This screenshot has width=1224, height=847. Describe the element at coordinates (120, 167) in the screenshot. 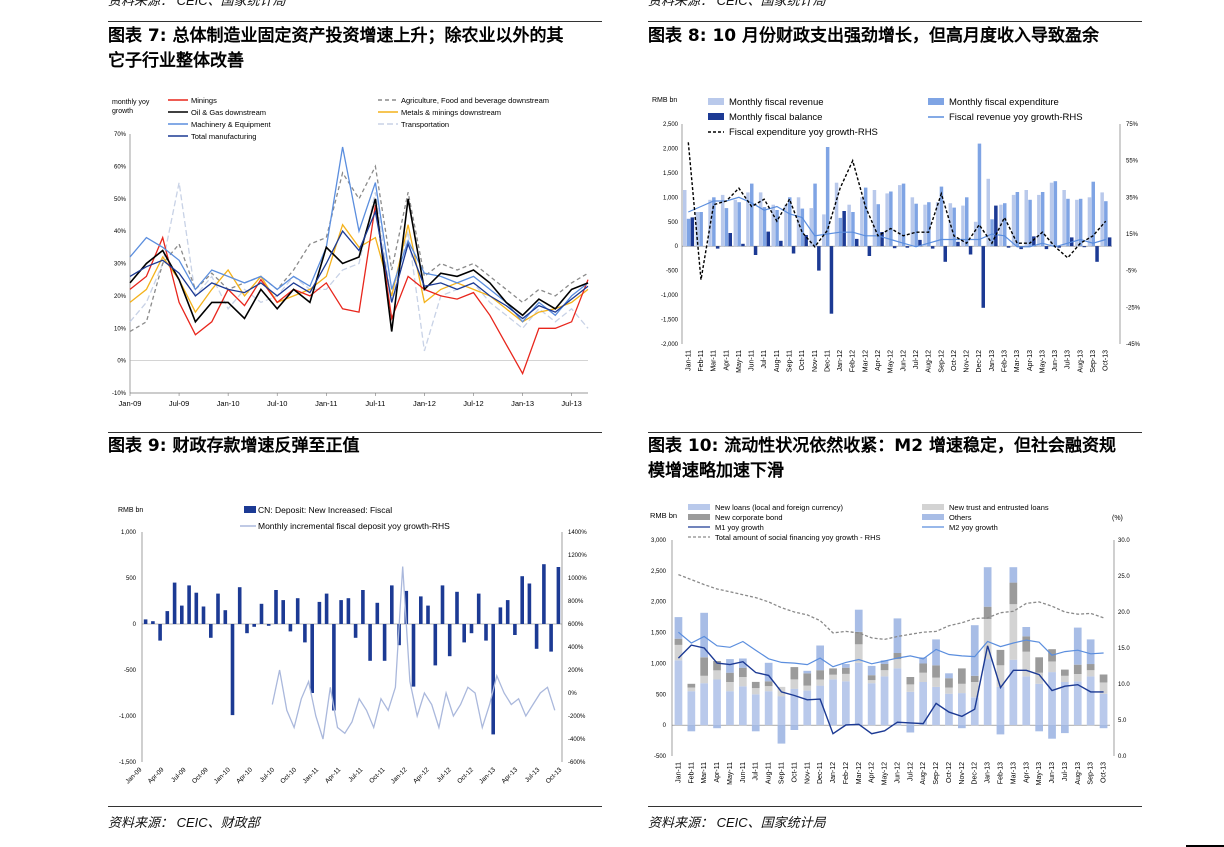

I see `fig7-ytick: 60%` at that location.